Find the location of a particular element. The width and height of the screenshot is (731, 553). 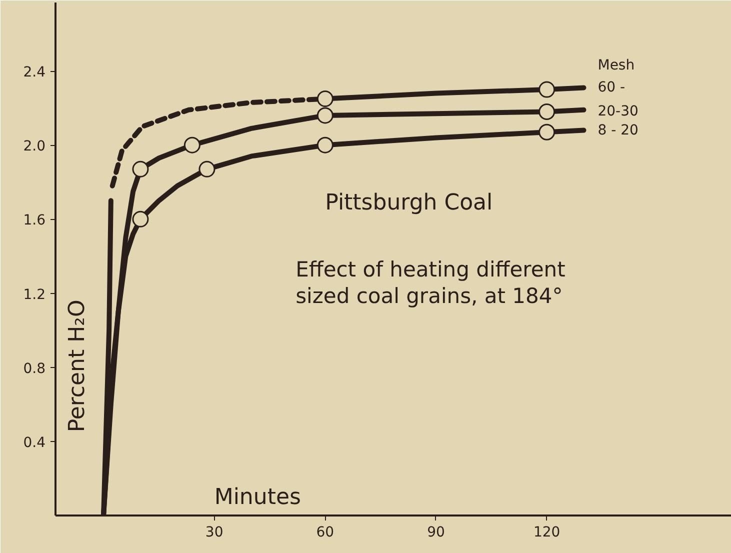

y-tick-label: 1.2 is located at coordinates (34, 294).